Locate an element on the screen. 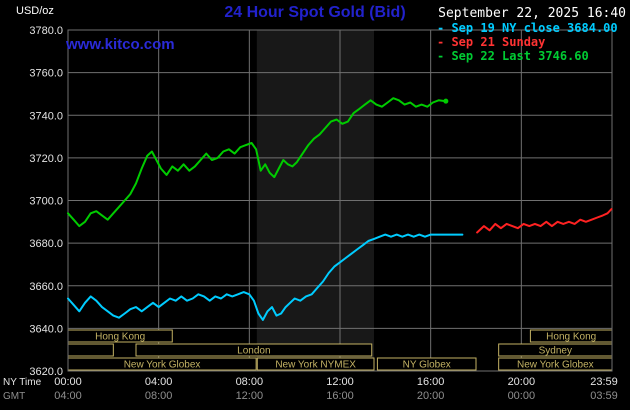  x-tick-label-ny: 04:00 is located at coordinates (159, 382).